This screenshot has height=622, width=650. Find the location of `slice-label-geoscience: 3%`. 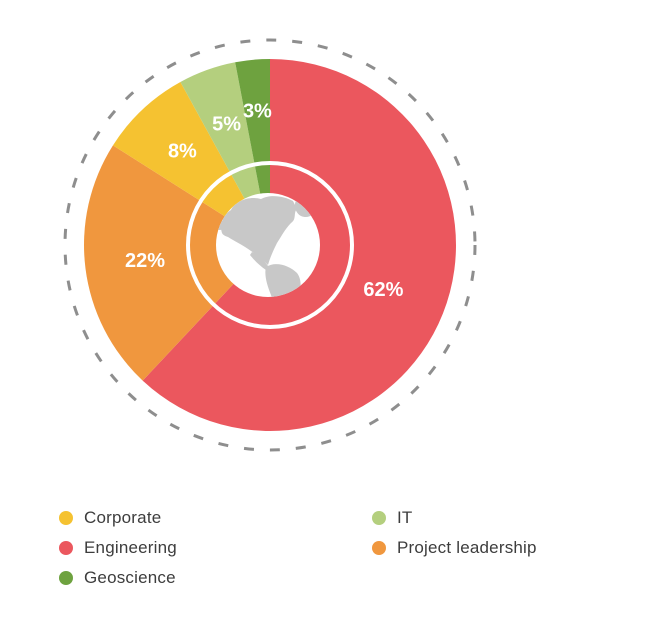

slice-label-geoscience: 3% is located at coordinates (257, 112).